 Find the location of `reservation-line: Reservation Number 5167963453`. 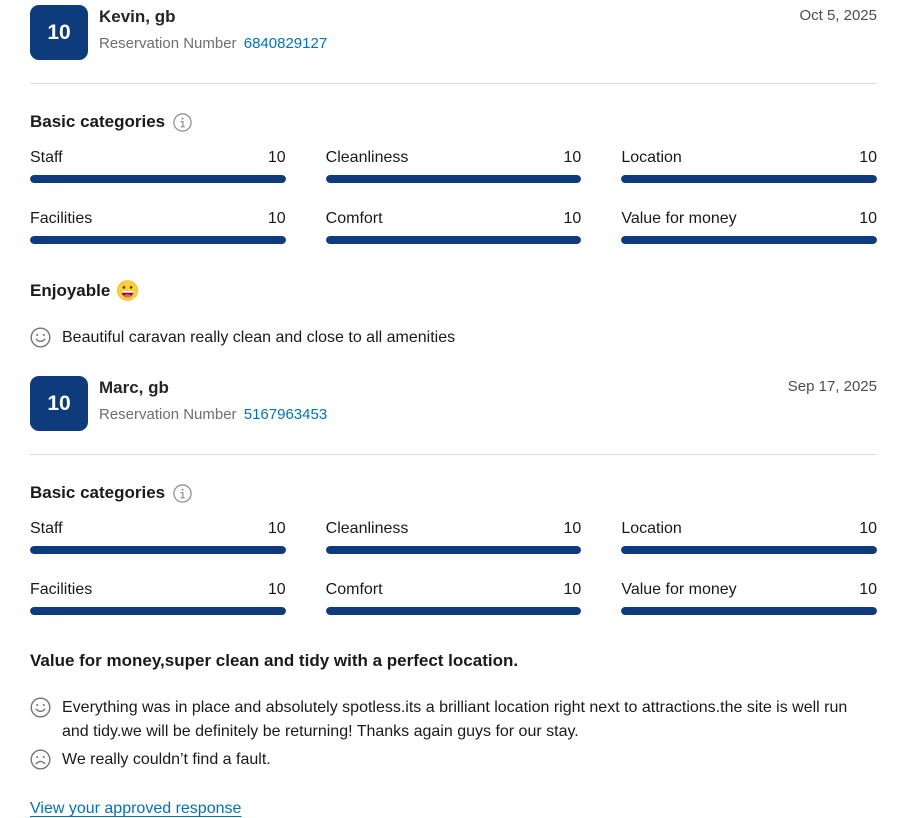

reservation-line: Reservation Number 5167963453 is located at coordinates (213, 414).